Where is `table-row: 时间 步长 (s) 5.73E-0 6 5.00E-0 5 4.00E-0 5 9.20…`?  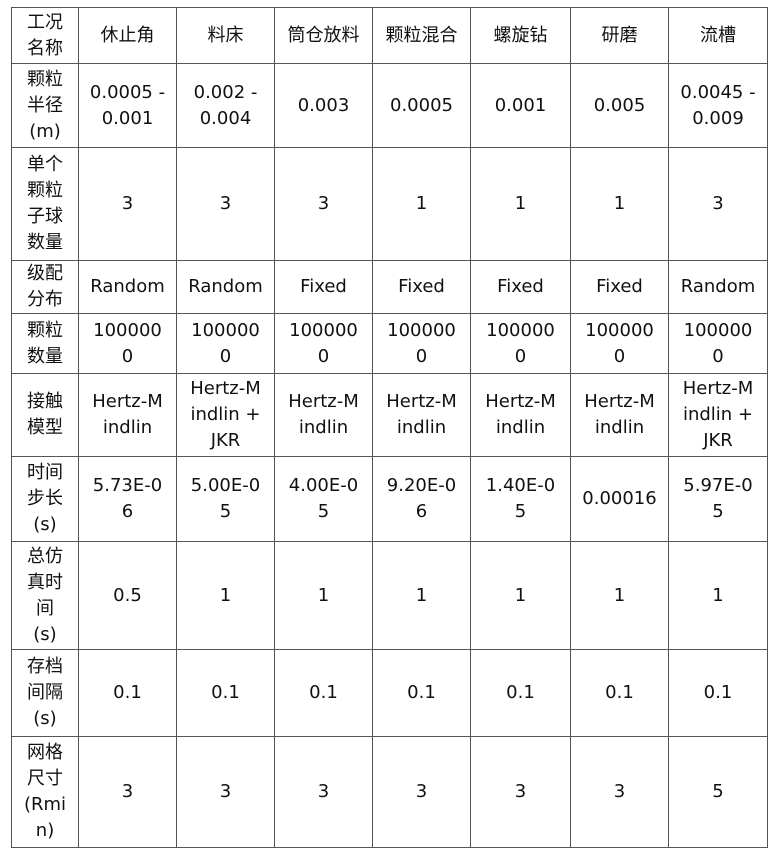
table-row: 时间 步长 (s) 5.73E-0 6 5.00E-0 5 4.00E-0 5 9.20… is located at coordinates (389, 499).